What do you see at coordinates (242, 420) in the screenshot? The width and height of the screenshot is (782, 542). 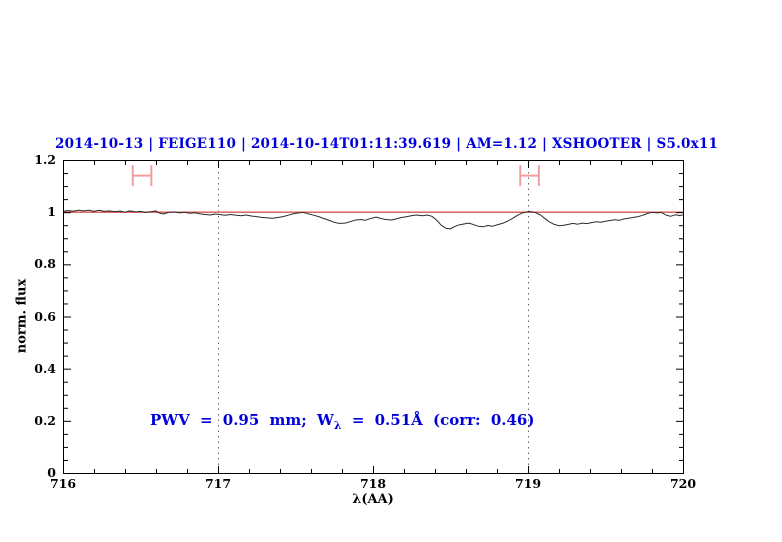 I see `annotation-prefix: PWV = 0.95 mm; W` at bounding box center [242, 420].